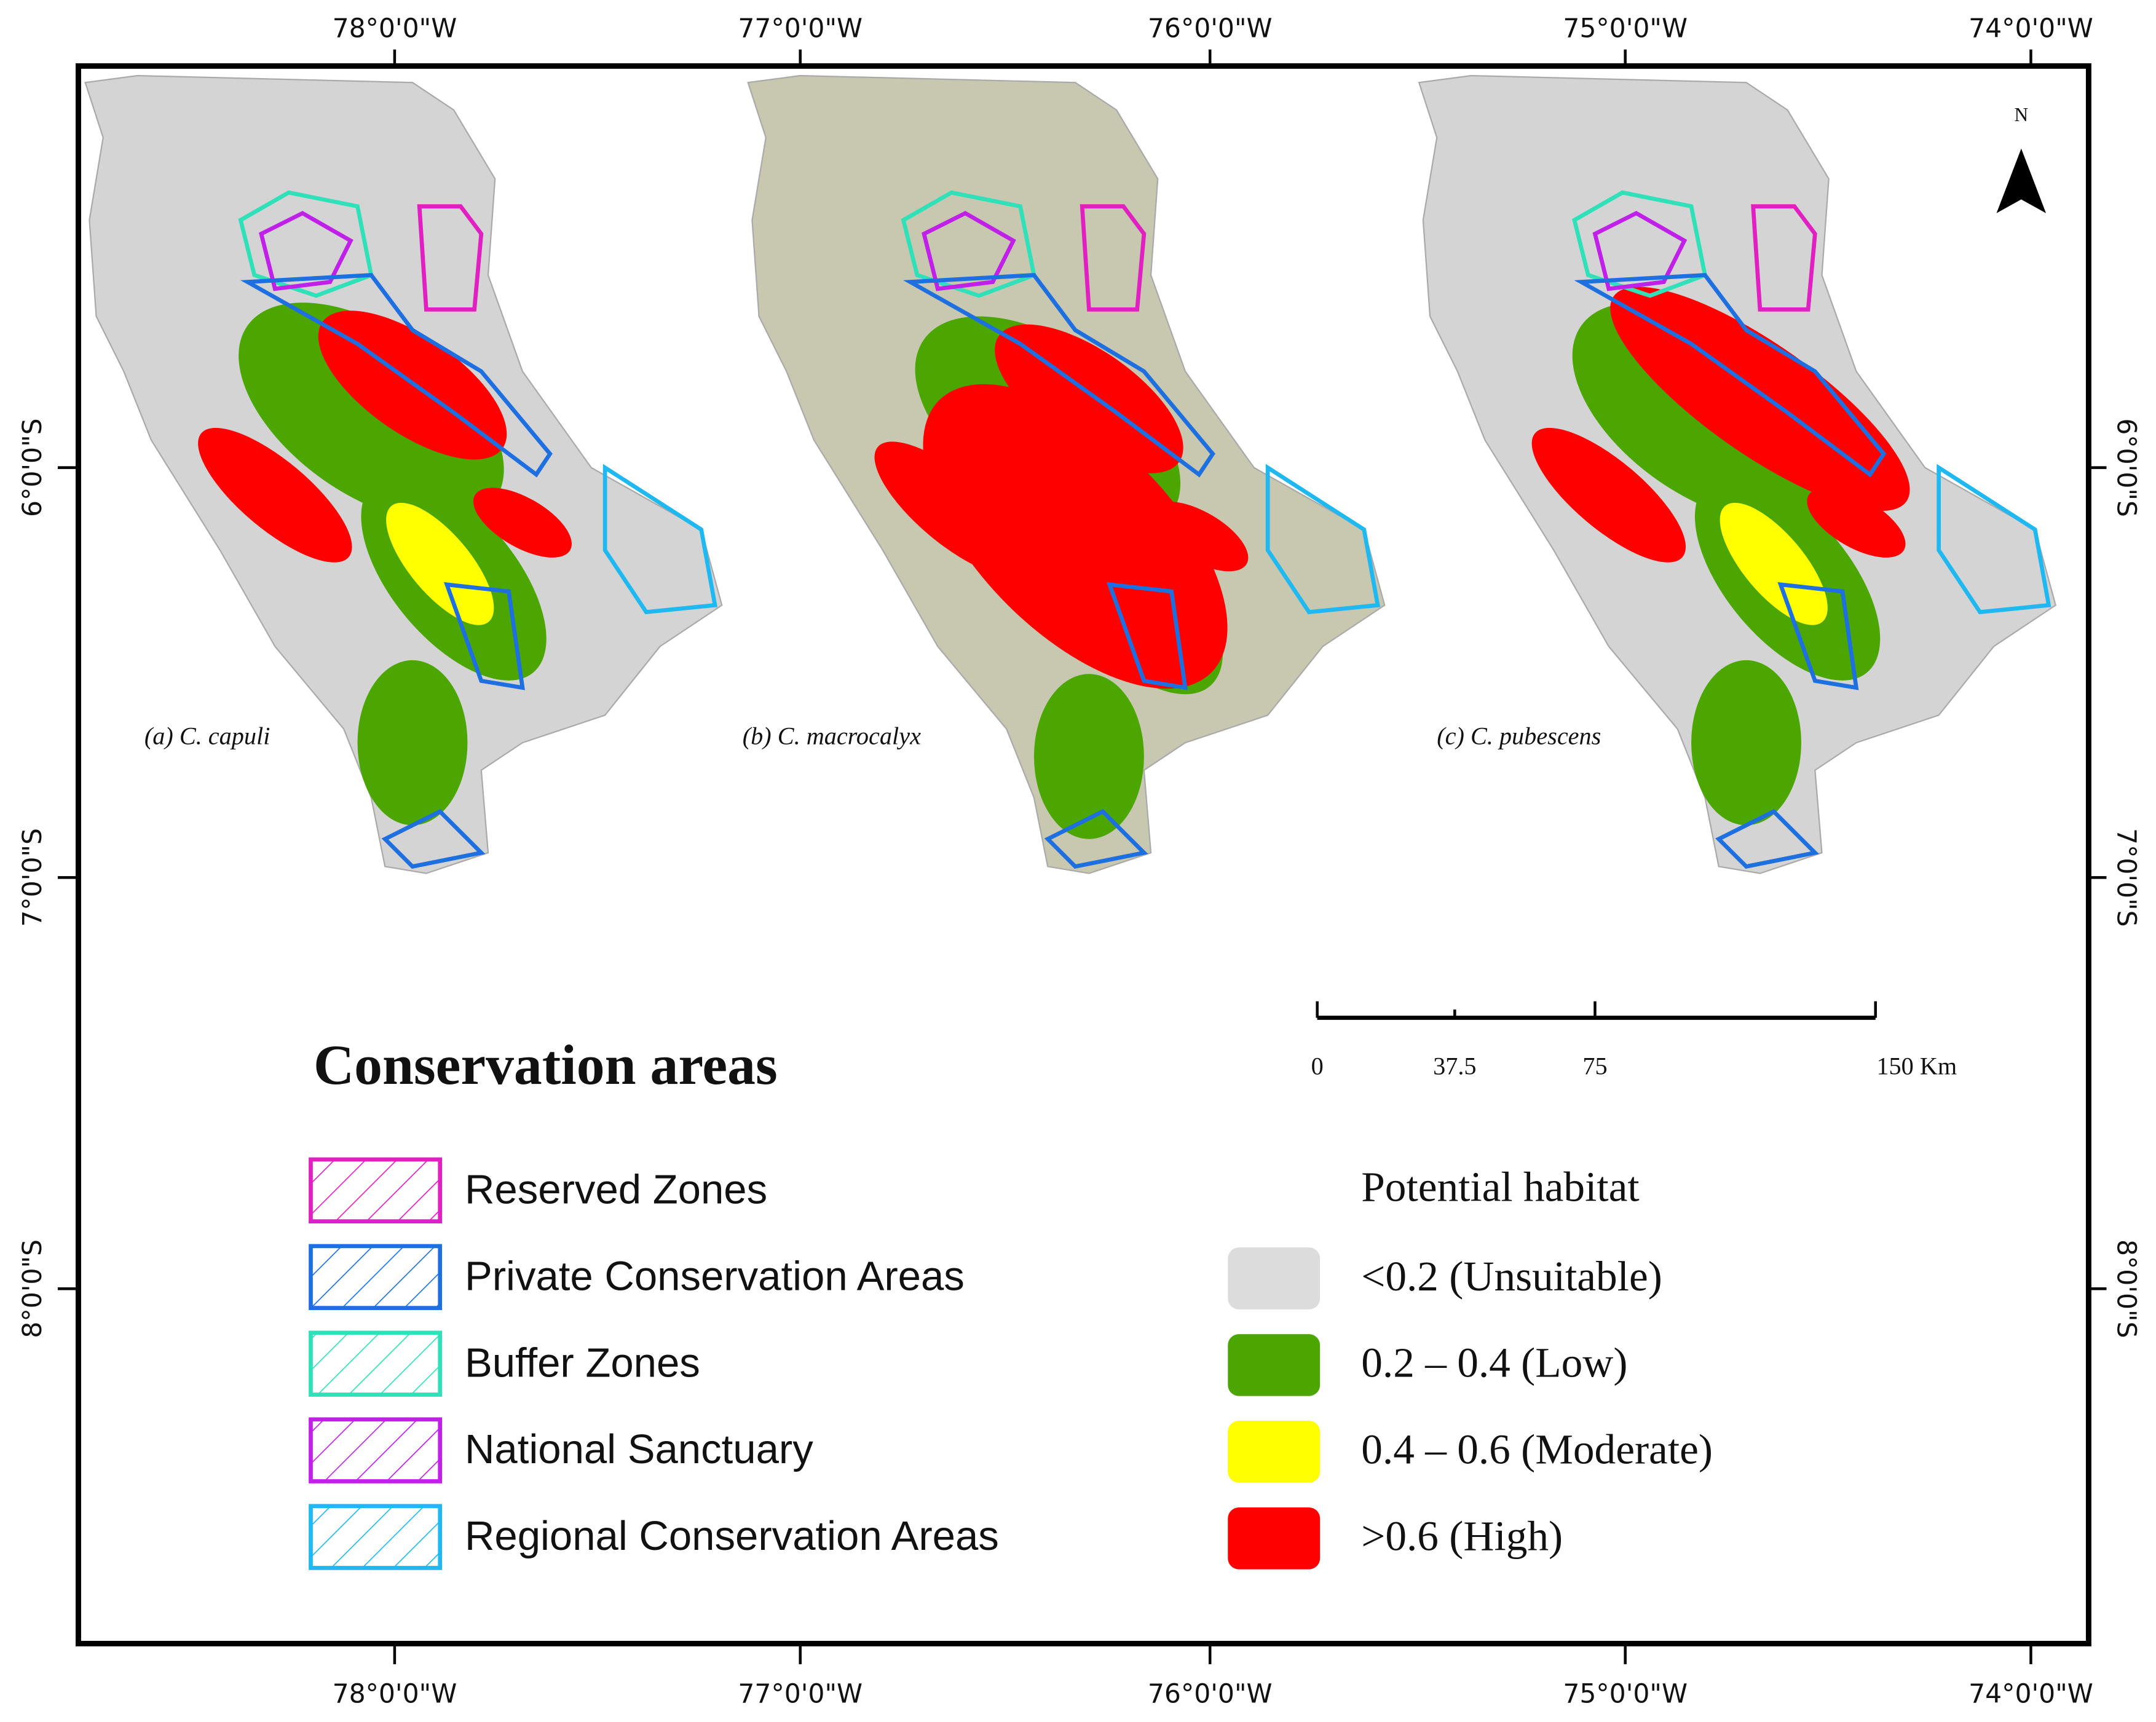 The width and height of the screenshot is (2156, 1722). I want to click on habitat-label: >0.6 (High), so click(1462, 1536).